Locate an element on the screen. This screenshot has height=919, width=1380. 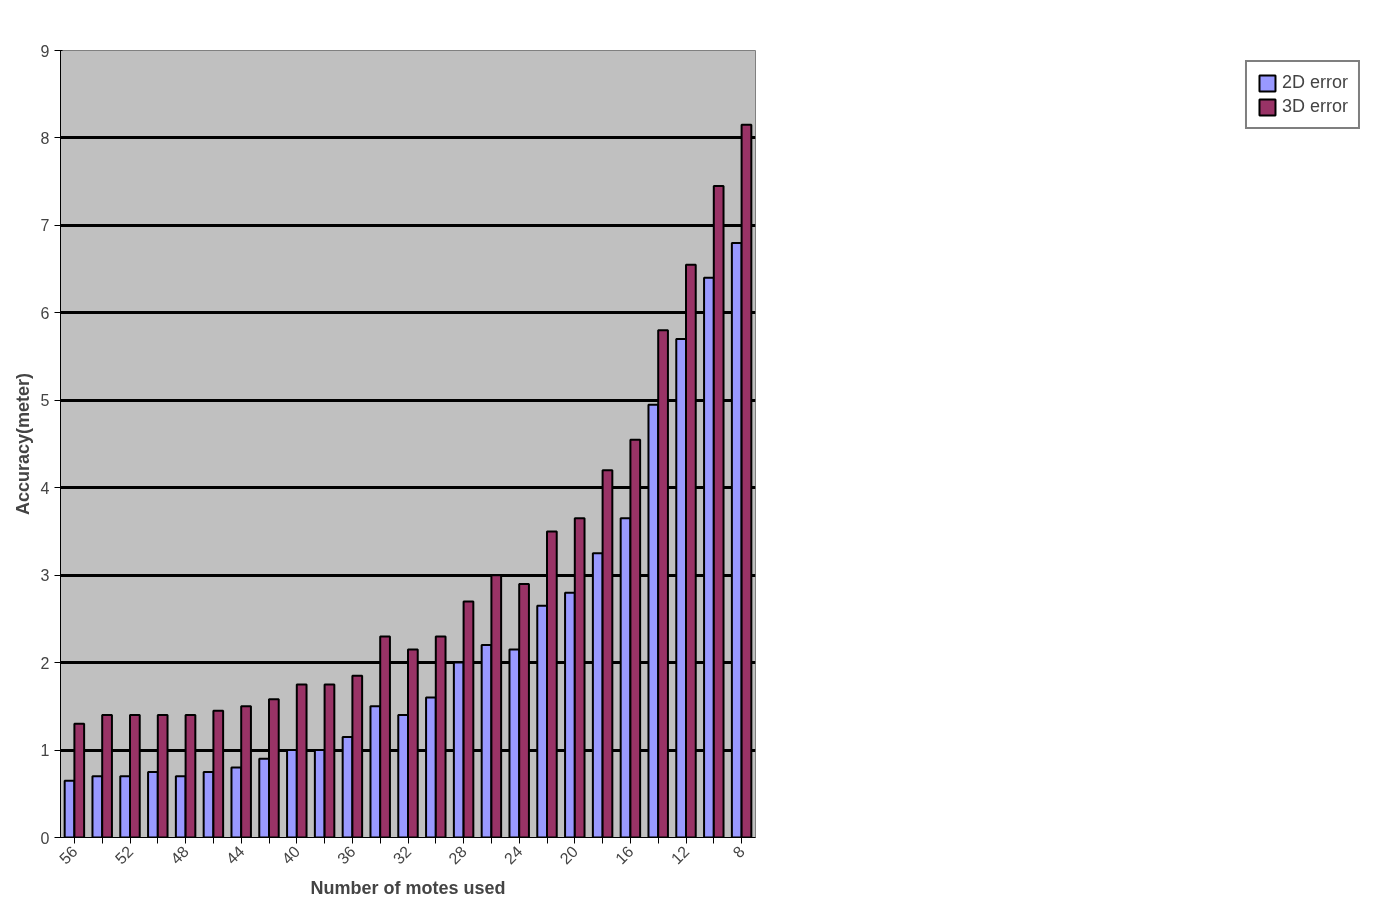
x-tick-label: 20 is located at coordinates (569, 855).